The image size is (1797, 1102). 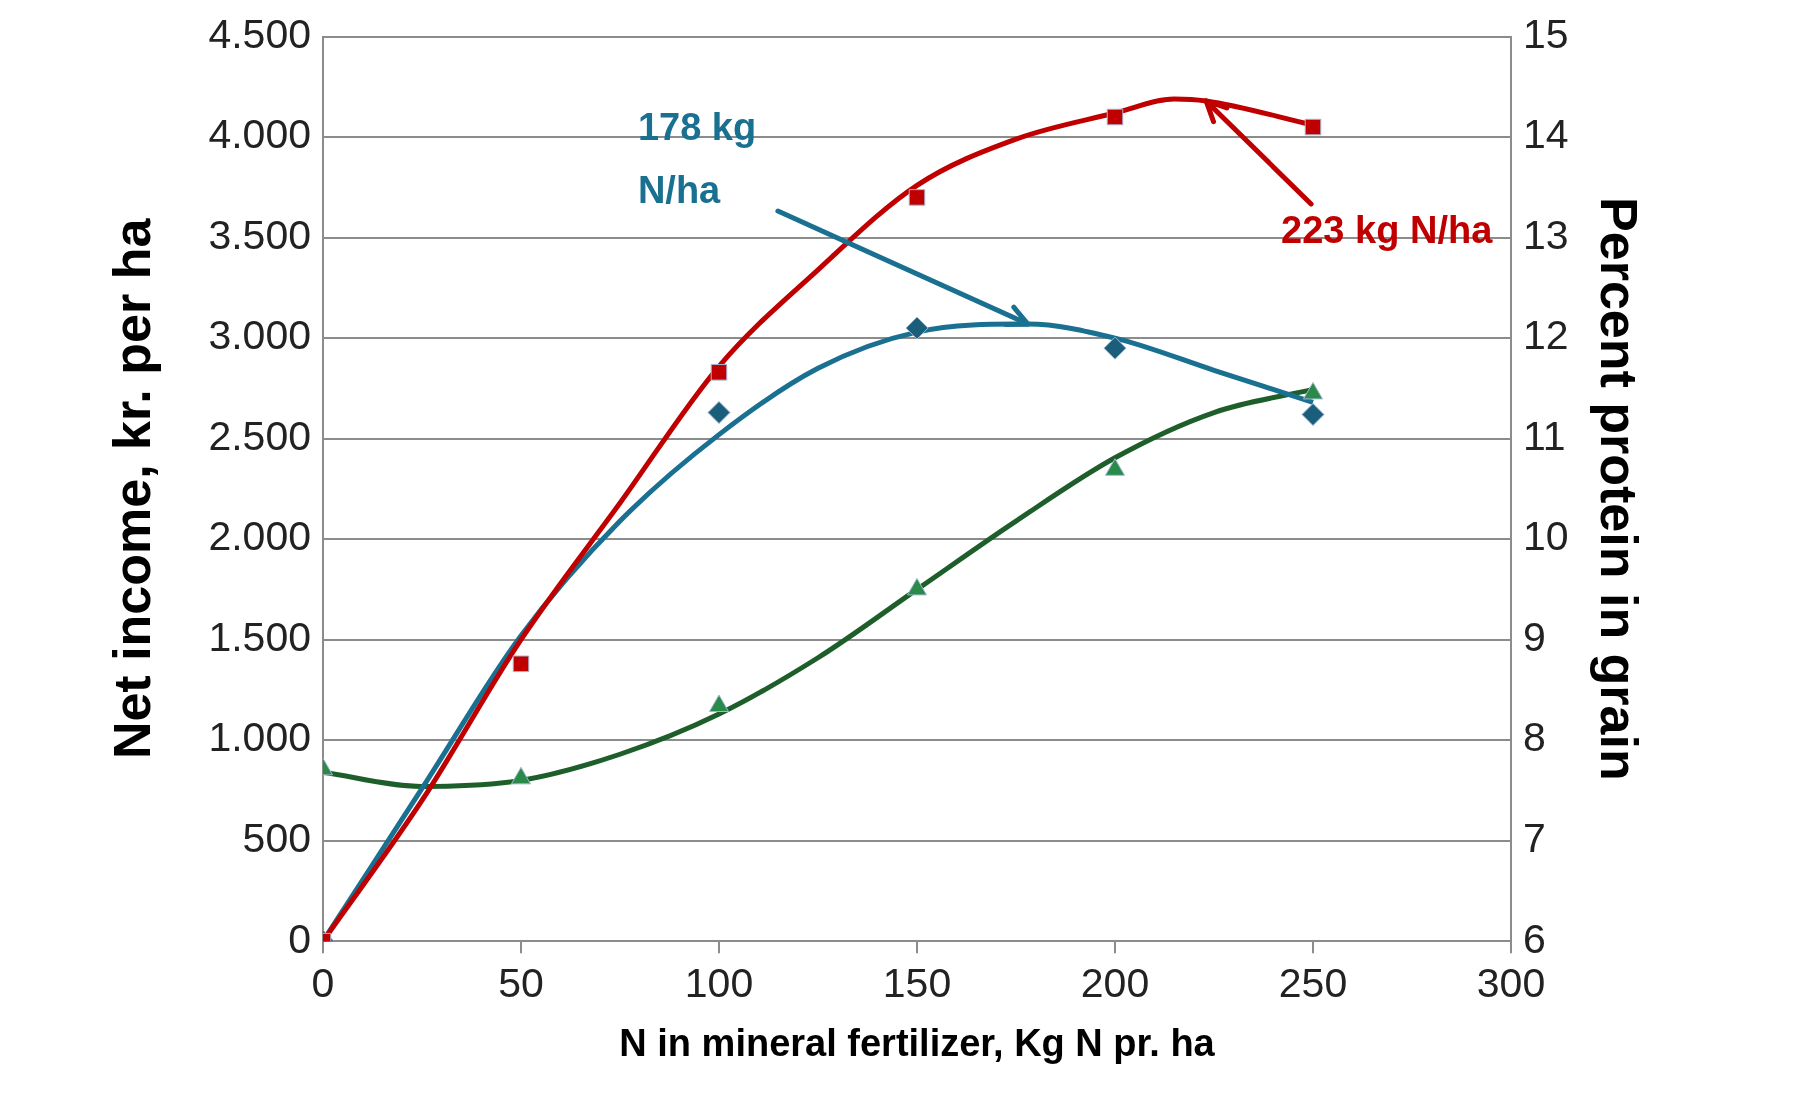 What do you see at coordinates (259, 33) in the screenshot?
I see `y-tick-label: 4.500` at bounding box center [259, 33].